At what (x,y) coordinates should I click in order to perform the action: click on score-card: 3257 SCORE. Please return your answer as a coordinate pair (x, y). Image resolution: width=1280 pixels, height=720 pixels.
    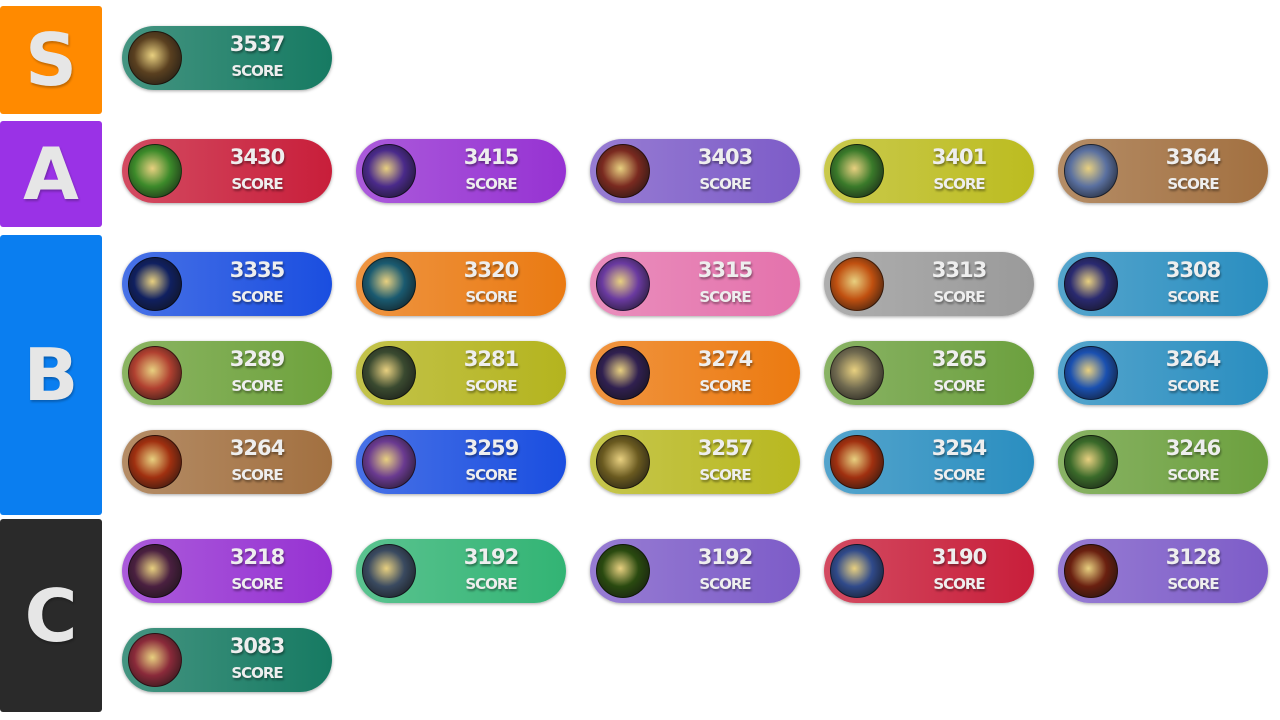
    Looking at the image, I should click on (695, 462).